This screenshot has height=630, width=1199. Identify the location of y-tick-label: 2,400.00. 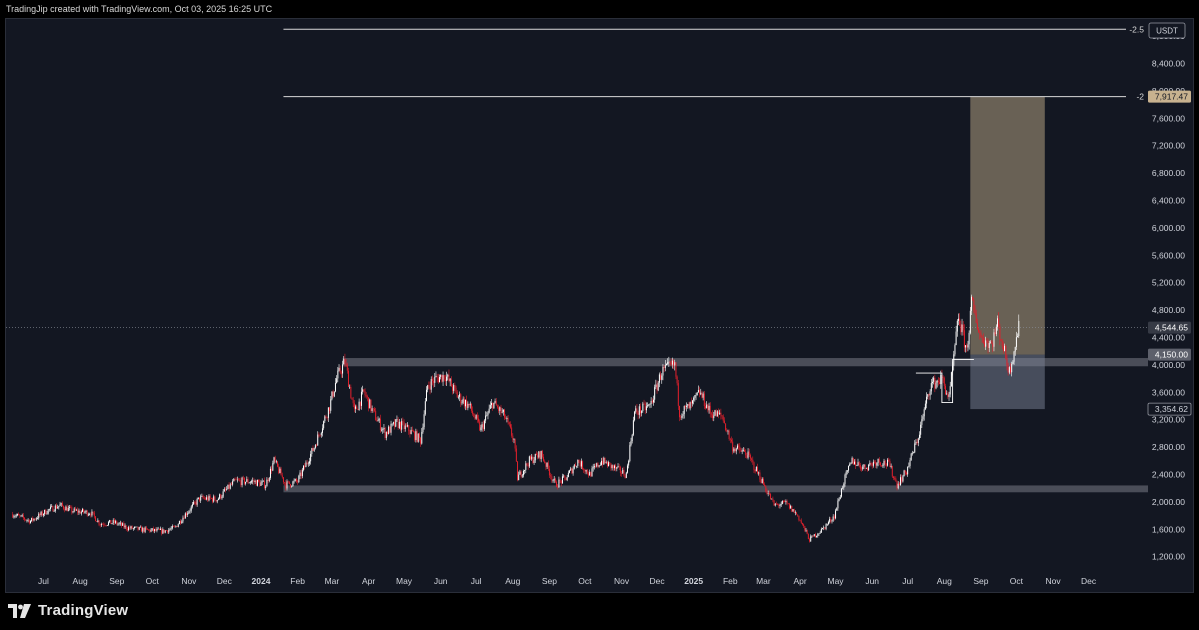
(1168, 474).